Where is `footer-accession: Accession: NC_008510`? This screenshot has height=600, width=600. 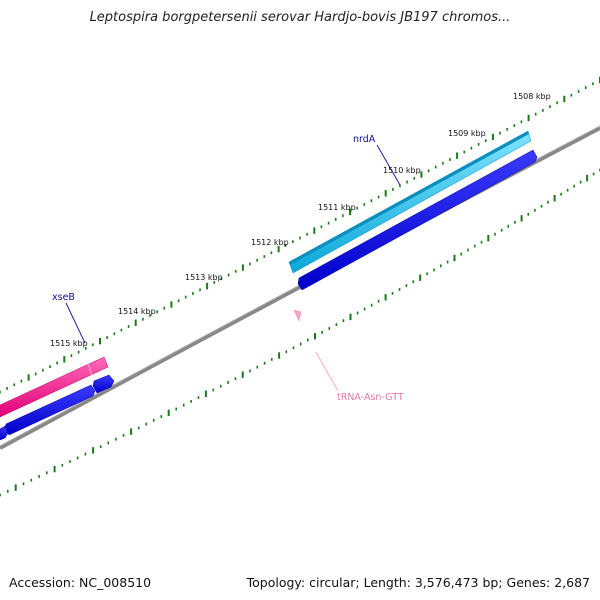 footer-accession: Accession: NC_008510 is located at coordinates (80, 582).